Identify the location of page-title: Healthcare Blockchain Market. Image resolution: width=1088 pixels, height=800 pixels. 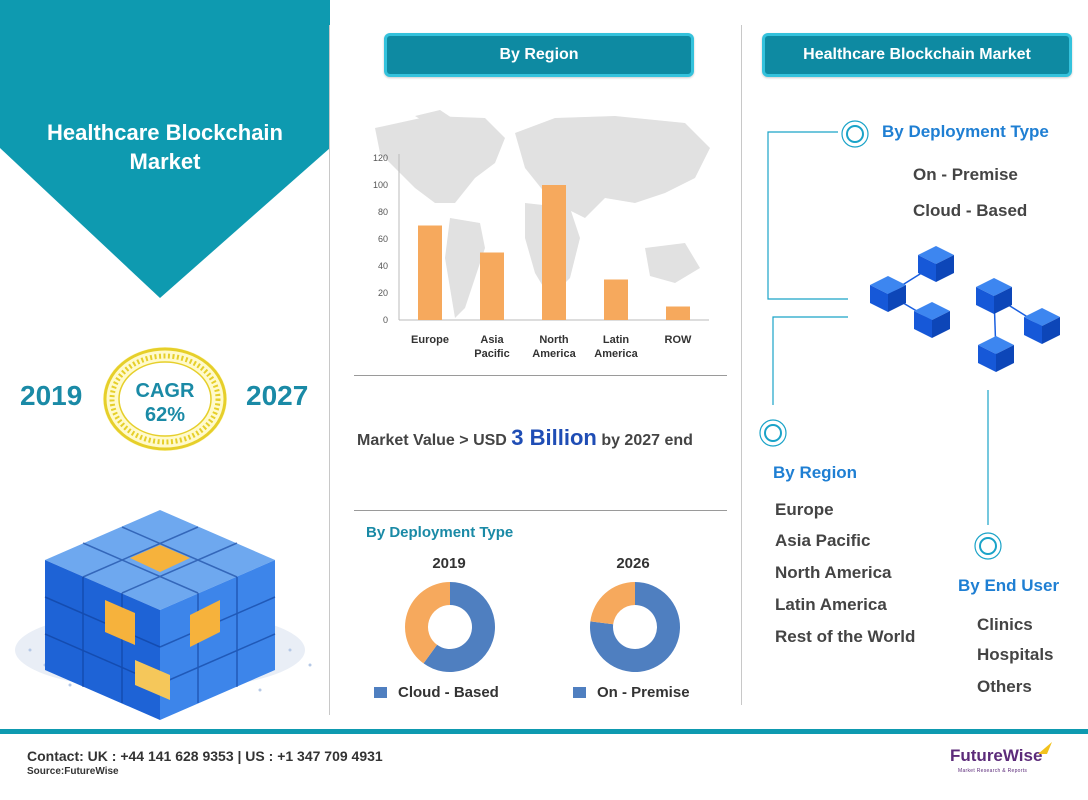
(165, 147).